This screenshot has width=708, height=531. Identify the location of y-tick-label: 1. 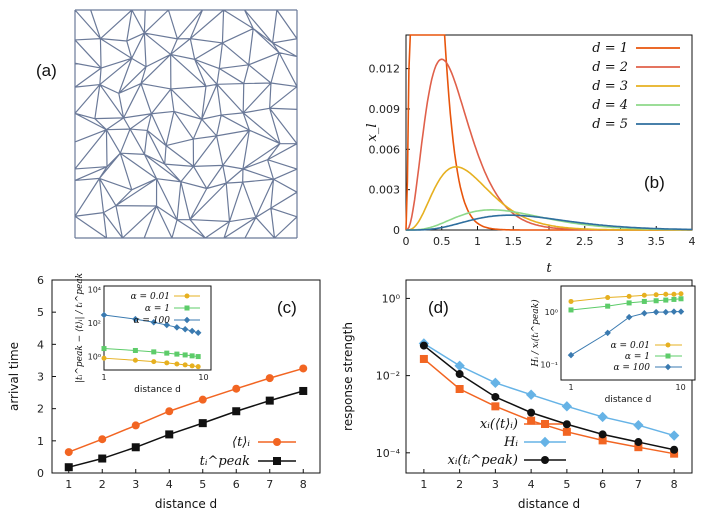
(40, 441).